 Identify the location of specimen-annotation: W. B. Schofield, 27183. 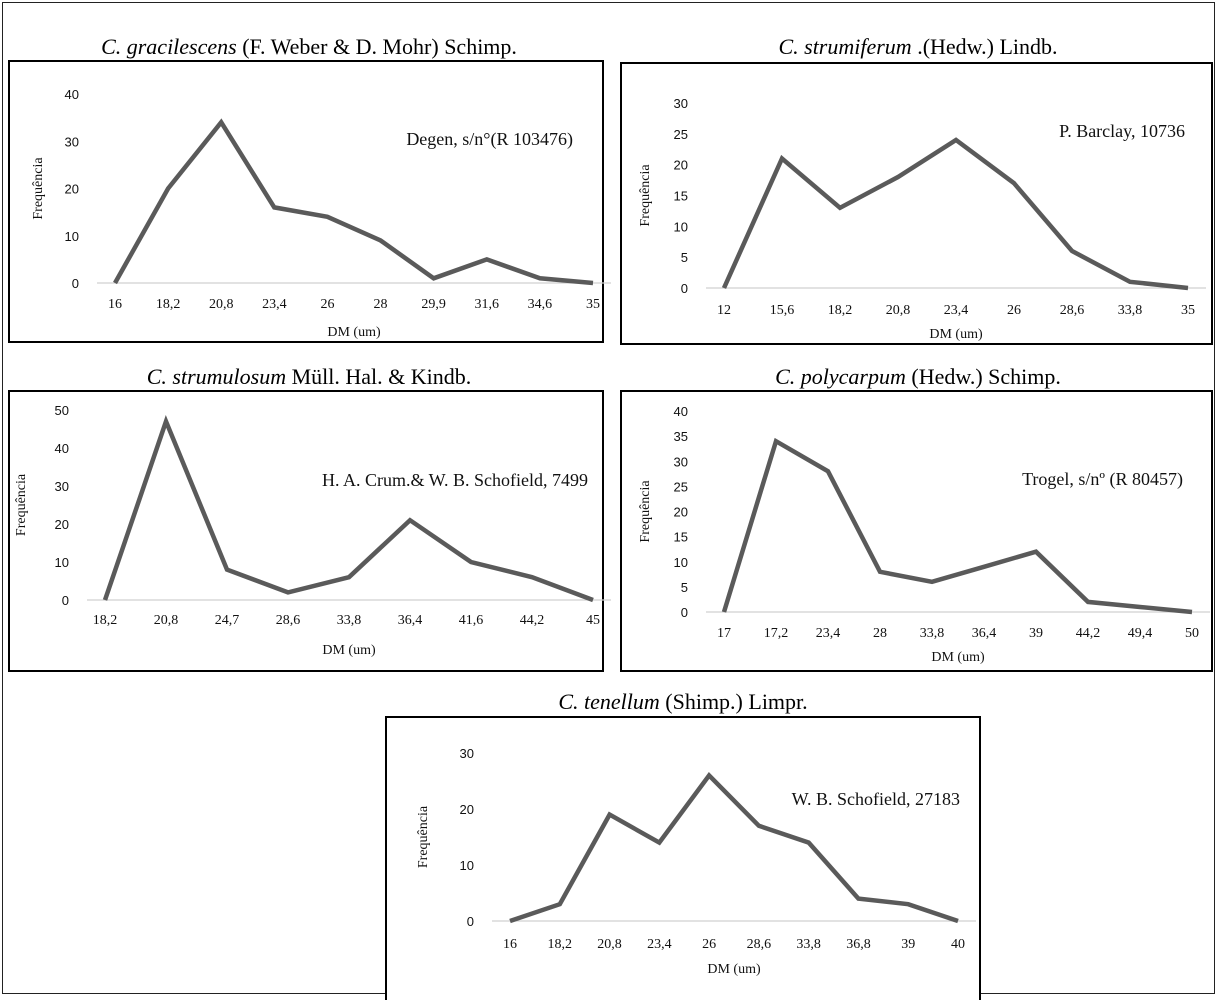
(876, 799).